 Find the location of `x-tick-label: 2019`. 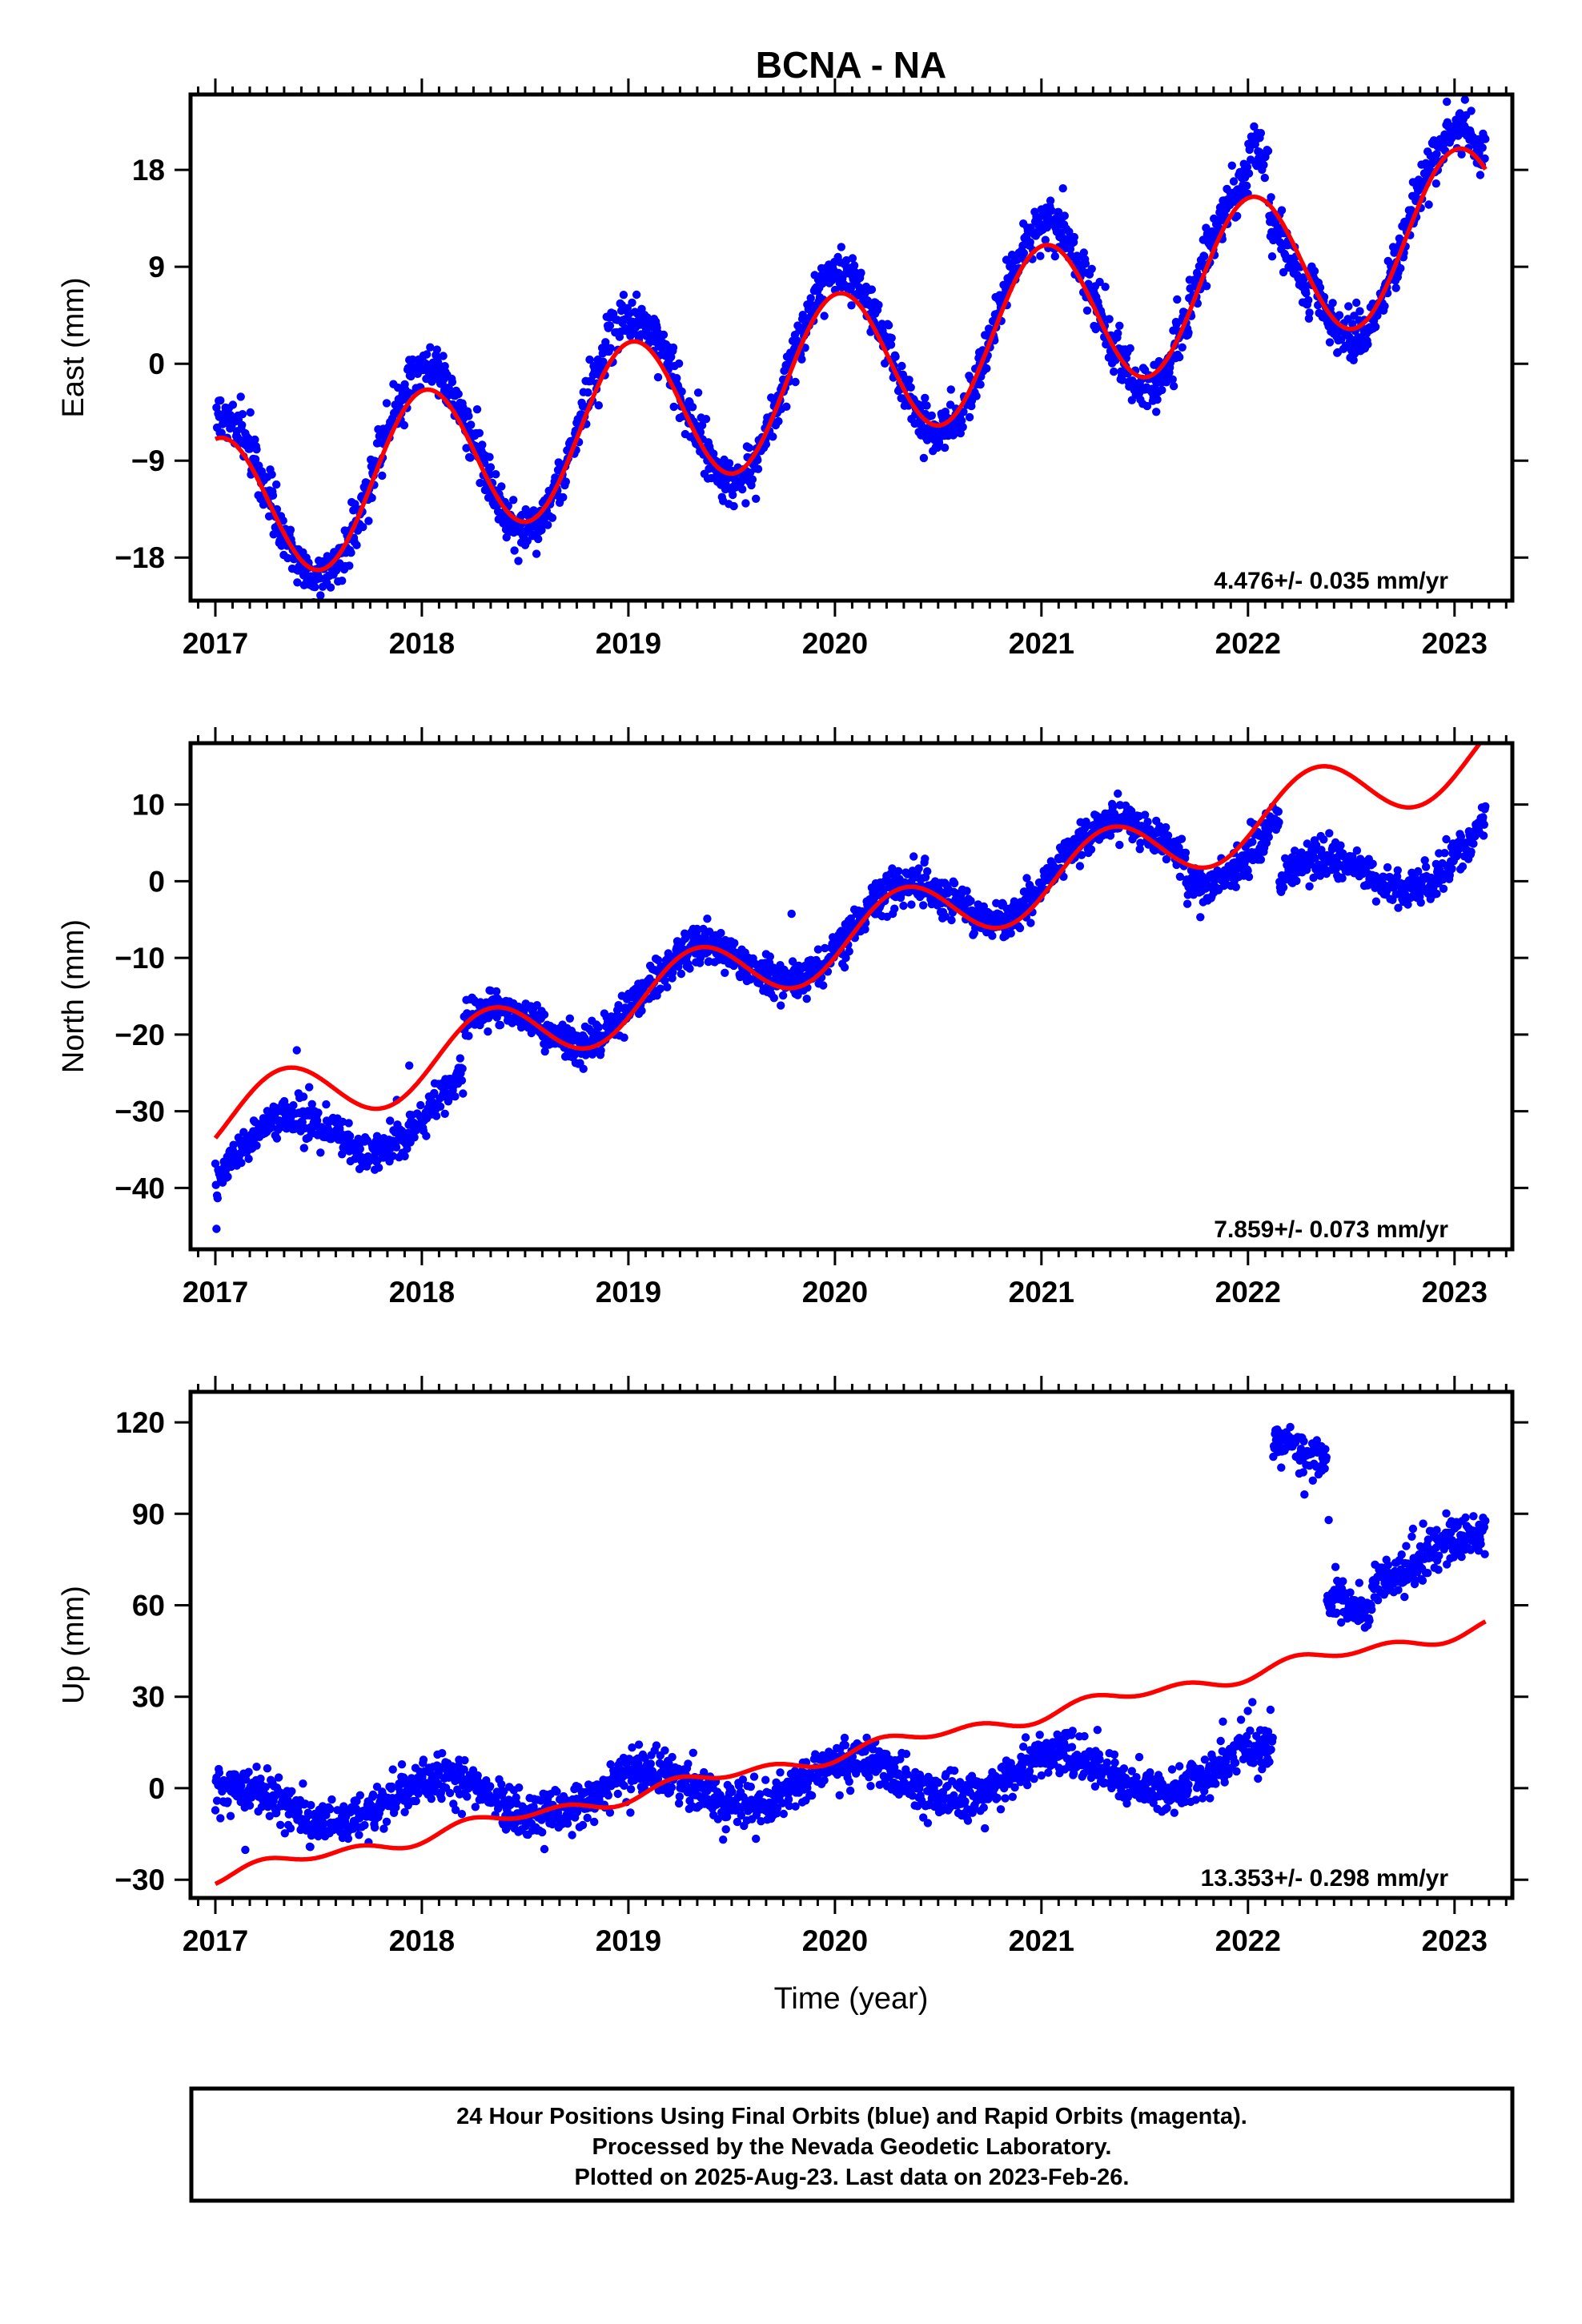

x-tick-label: 2019 is located at coordinates (629, 644).